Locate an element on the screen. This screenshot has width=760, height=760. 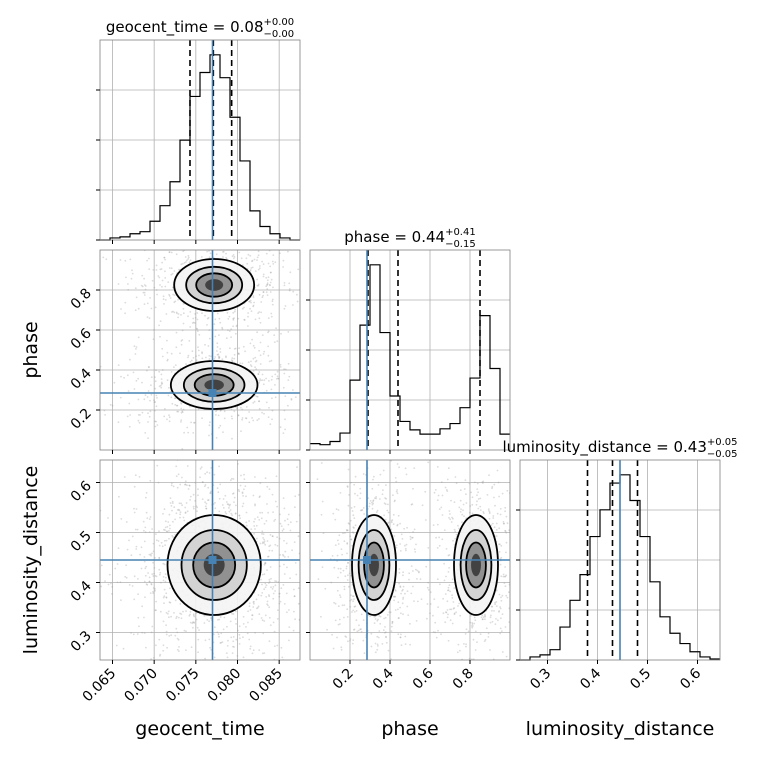
contour-line is located at coordinates (476, 565).